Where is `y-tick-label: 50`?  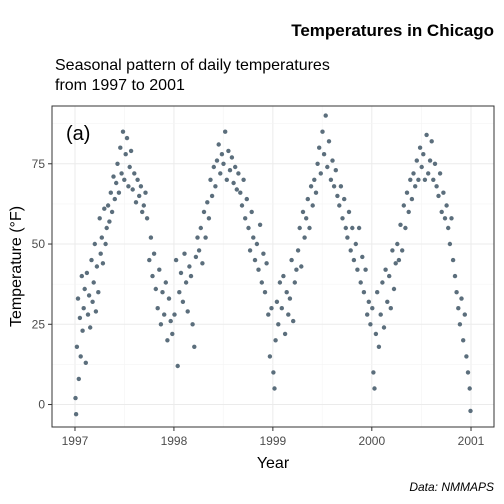 y-tick-label: 50 is located at coordinates (39, 244).